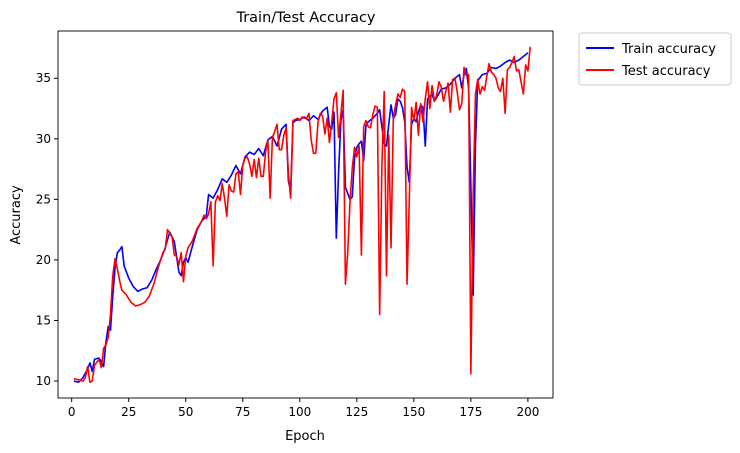 The height and width of the screenshot is (453, 740). I want to click on y-tick-label: 30, so click(43, 139).